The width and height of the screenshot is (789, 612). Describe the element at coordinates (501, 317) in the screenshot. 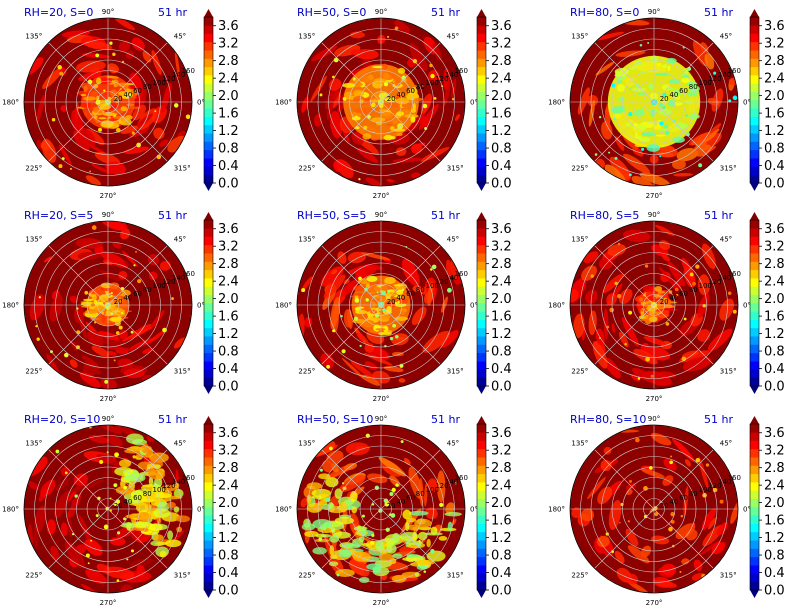

I see `colorbar-tick-label: 1.6` at that location.